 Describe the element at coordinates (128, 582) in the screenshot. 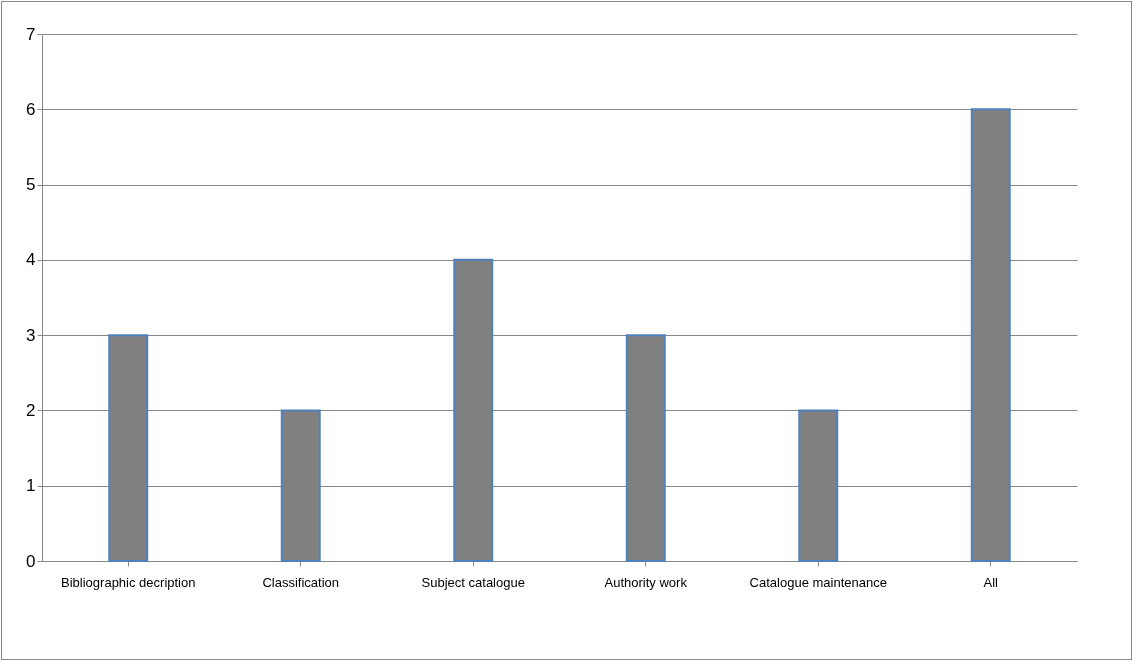

I see `x-tick-label: Bibliographic decription` at that location.